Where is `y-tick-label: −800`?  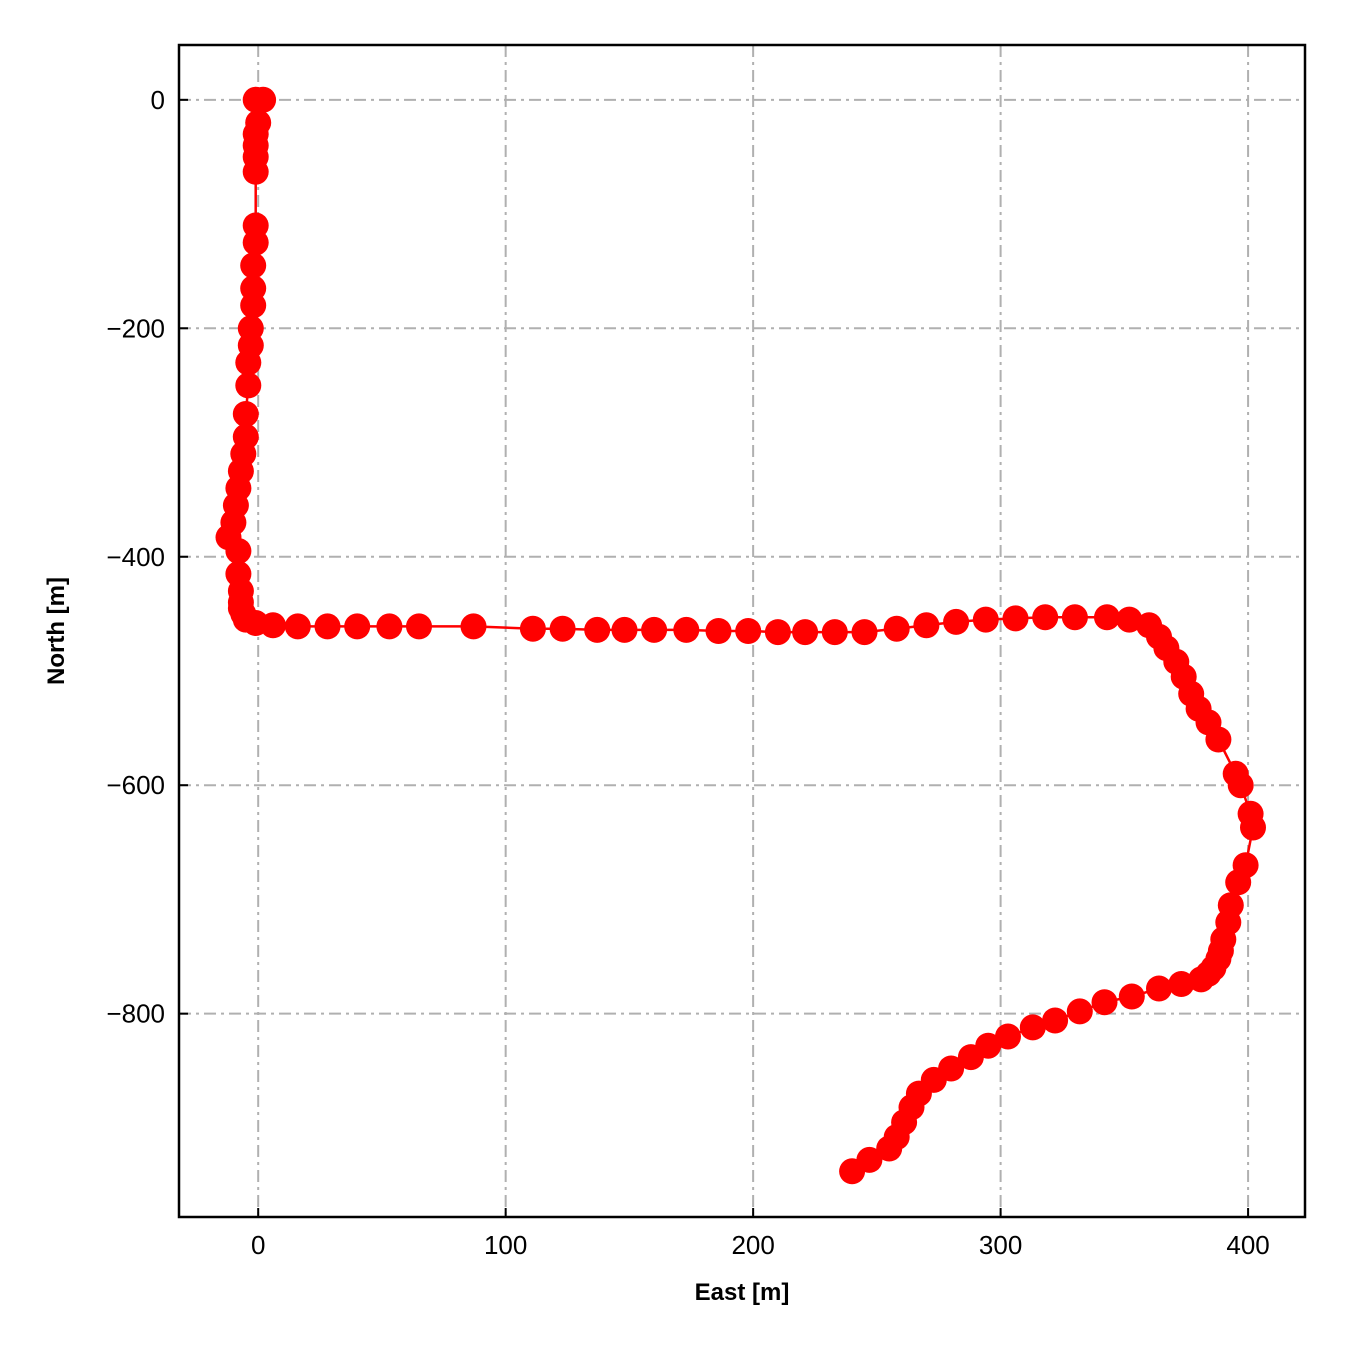
y-tick-label: −800 is located at coordinates (135, 1014).